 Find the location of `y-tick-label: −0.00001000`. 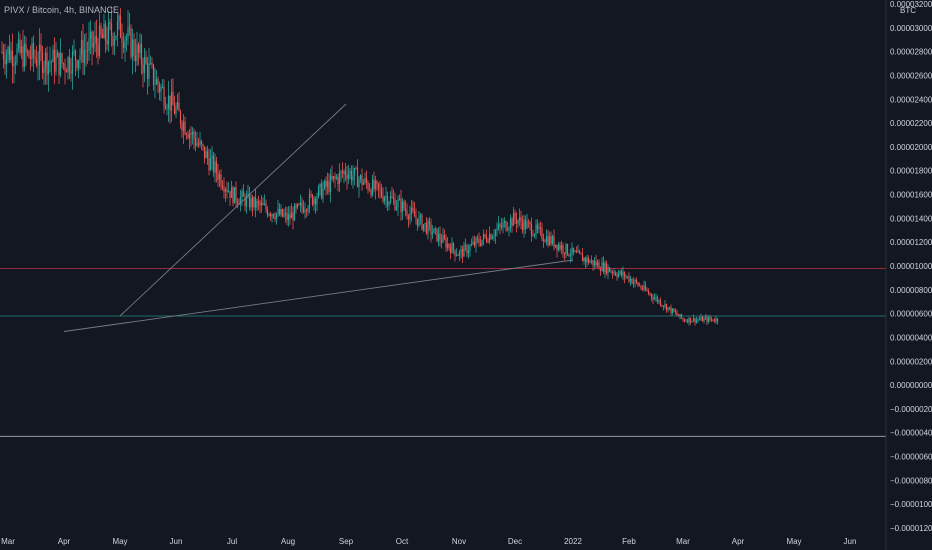

y-tick-label: −0.00001000 is located at coordinates (911, 504).